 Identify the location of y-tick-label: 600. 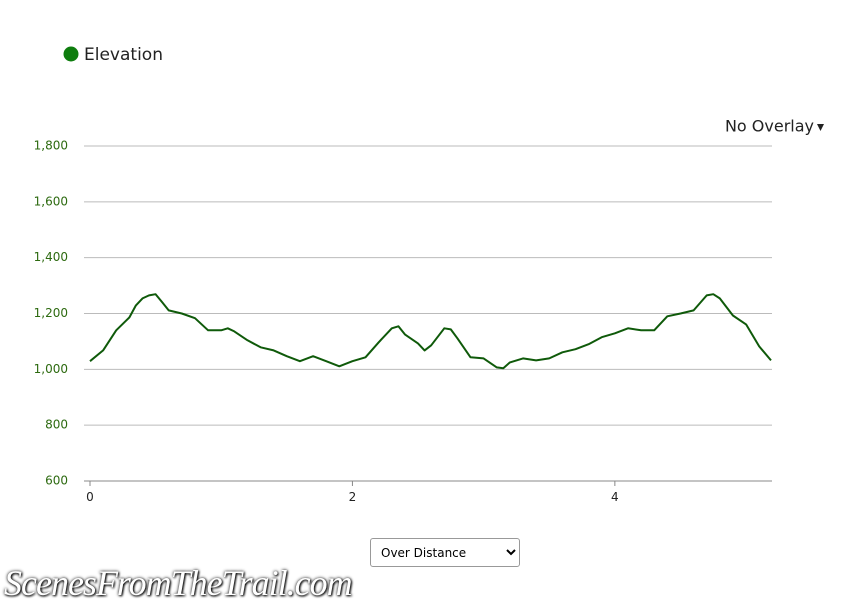
(56, 481).